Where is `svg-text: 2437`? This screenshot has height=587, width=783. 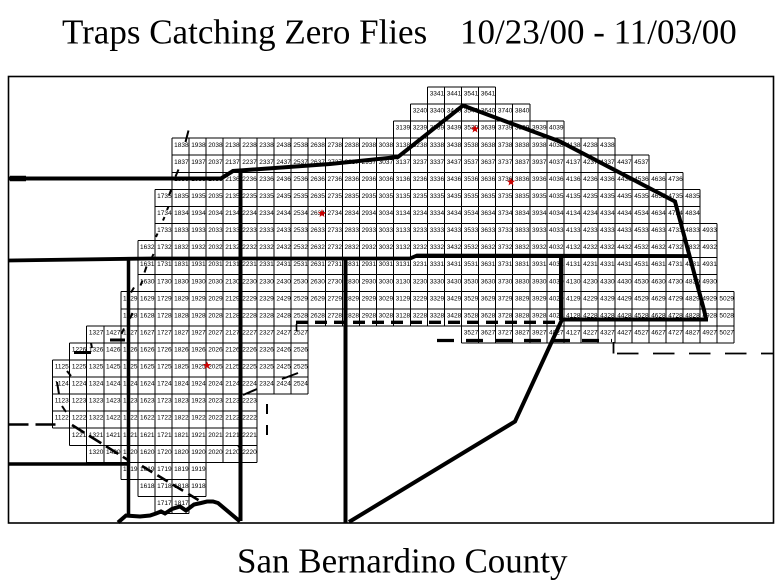
svg-text: 2437 is located at coordinates (283, 162).